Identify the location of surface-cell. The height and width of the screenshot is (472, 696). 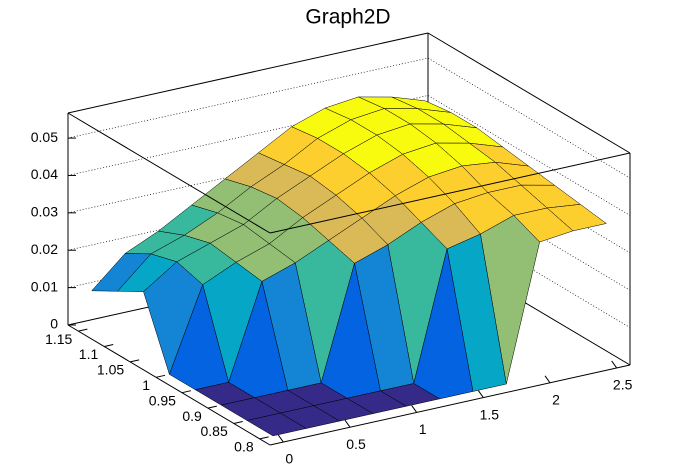
(276, 424).